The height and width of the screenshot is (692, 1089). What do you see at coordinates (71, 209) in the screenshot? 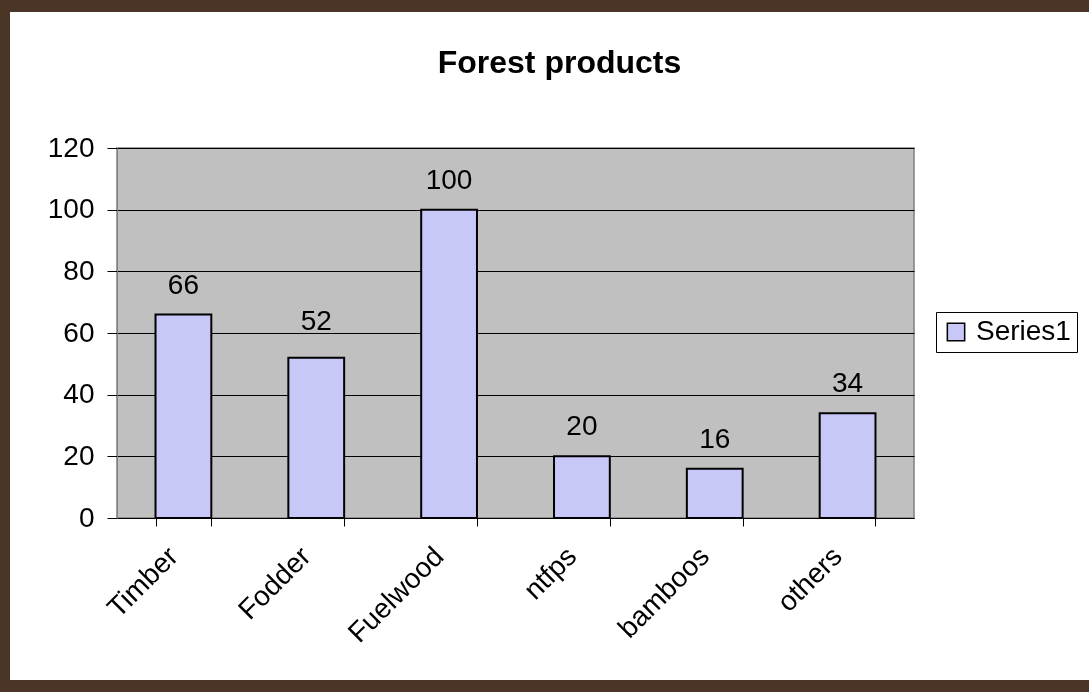
I see `y-tick-label: 100` at bounding box center [71, 209].